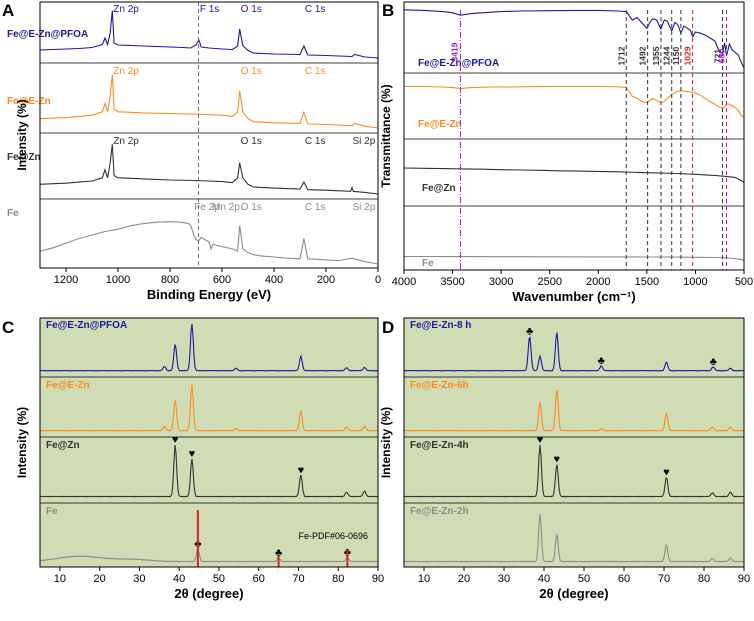 Image resolution: width=754 pixels, height=621 pixels. What do you see at coordinates (452, 282) in the screenshot?
I see `x-tick-label: 3500` at bounding box center [452, 282].